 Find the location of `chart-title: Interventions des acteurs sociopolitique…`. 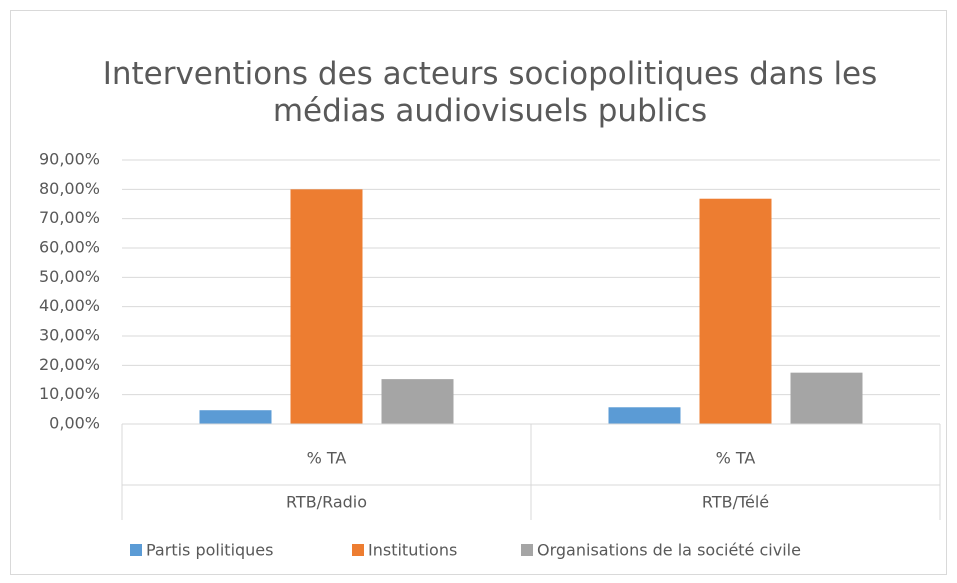

chart-title: Interventions des acteurs sociopolitique… is located at coordinates (490, 92).